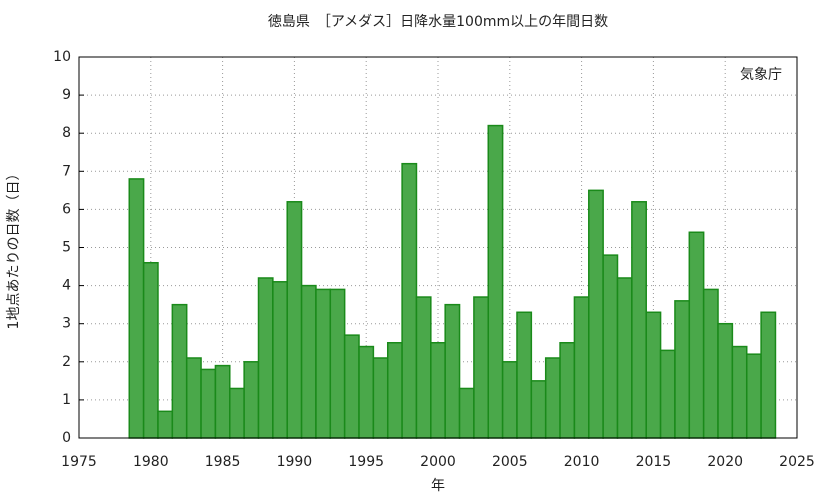 The width and height of the screenshot is (833, 498). What do you see at coordinates (66, 171) in the screenshot?
I see `y-tick-label: 7` at bounding box center [66, 171].